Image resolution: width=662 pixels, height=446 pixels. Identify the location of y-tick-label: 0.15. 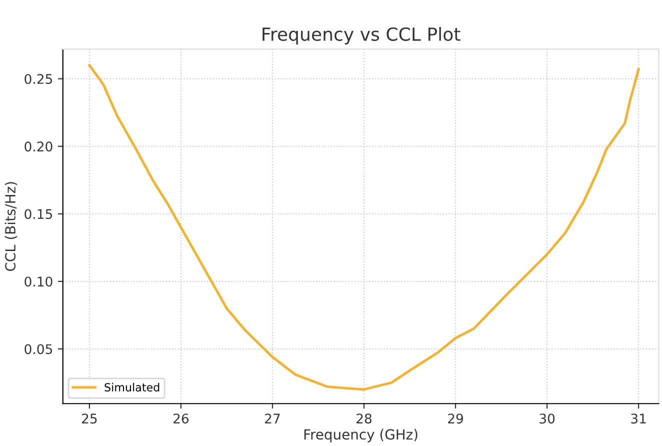
(38, 214).